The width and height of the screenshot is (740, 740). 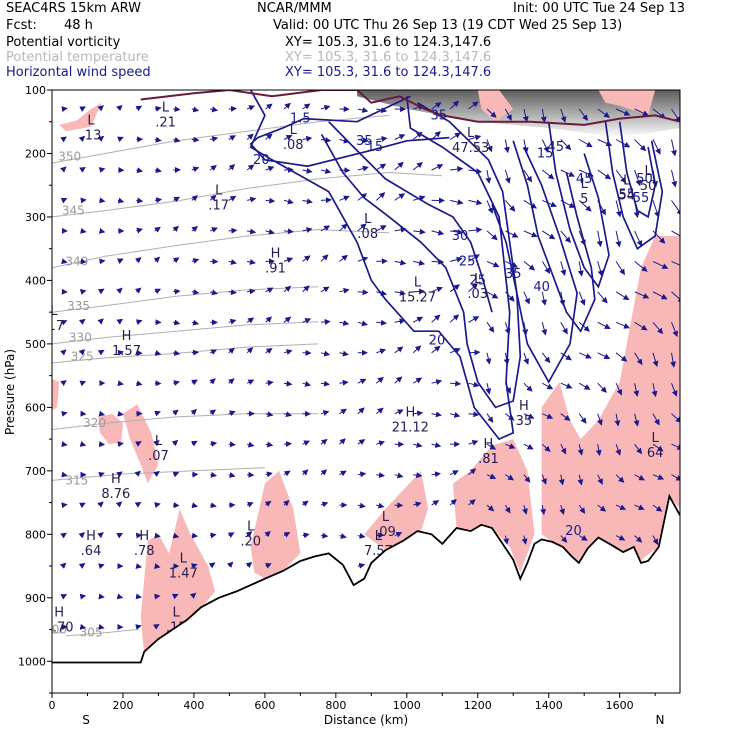 What do you see at coordinates (35, 407) in the screenshot?
I see `y-tick-label: 600` at bounding box center [35, 407].